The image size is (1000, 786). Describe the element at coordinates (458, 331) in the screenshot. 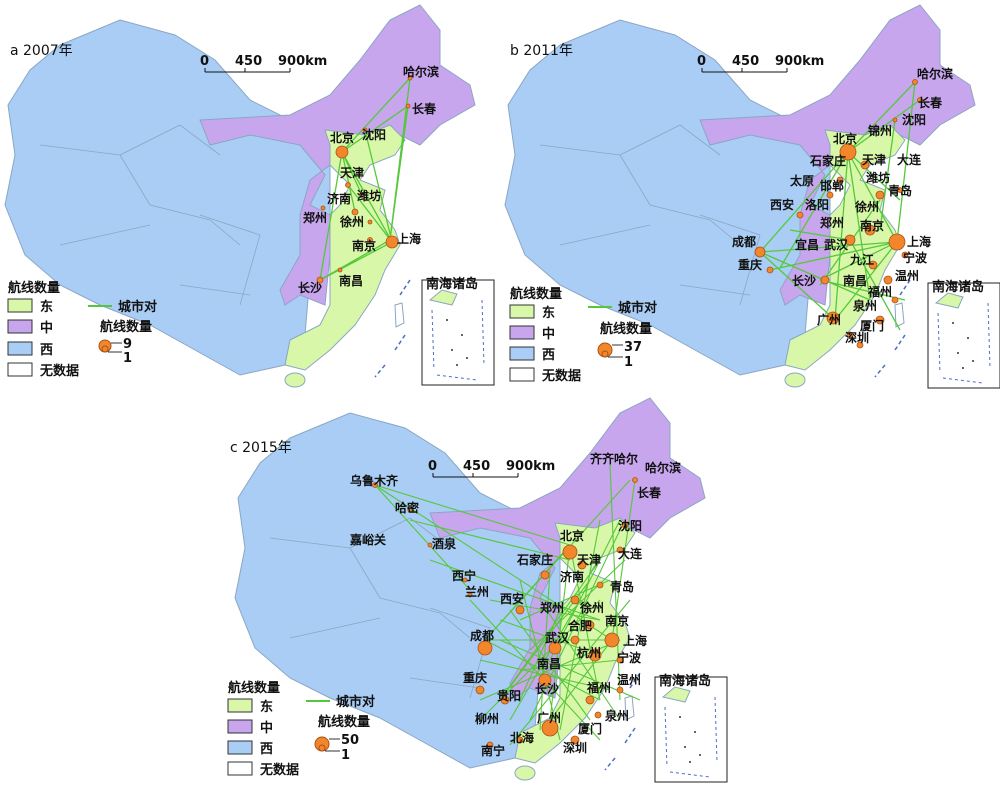

I see `inset-a: 南海诸岛` at that location.